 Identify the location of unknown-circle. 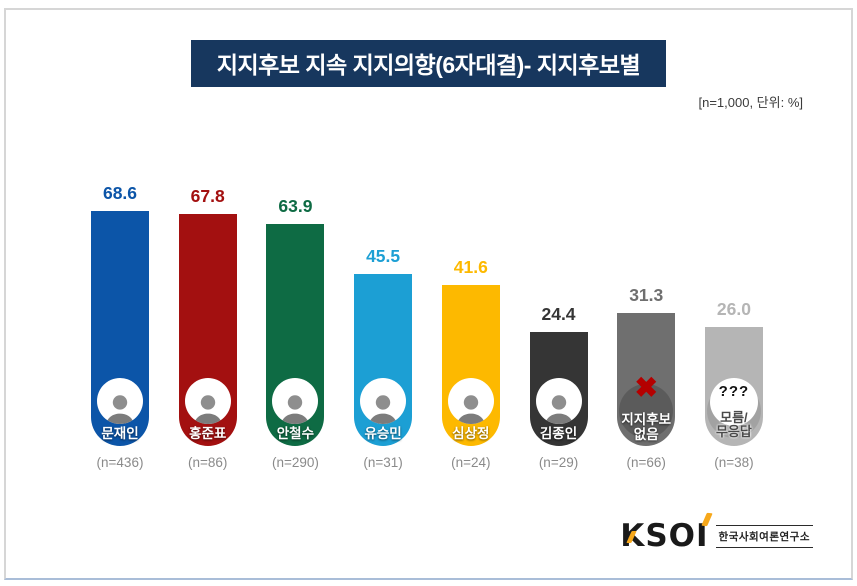
(733, 402).